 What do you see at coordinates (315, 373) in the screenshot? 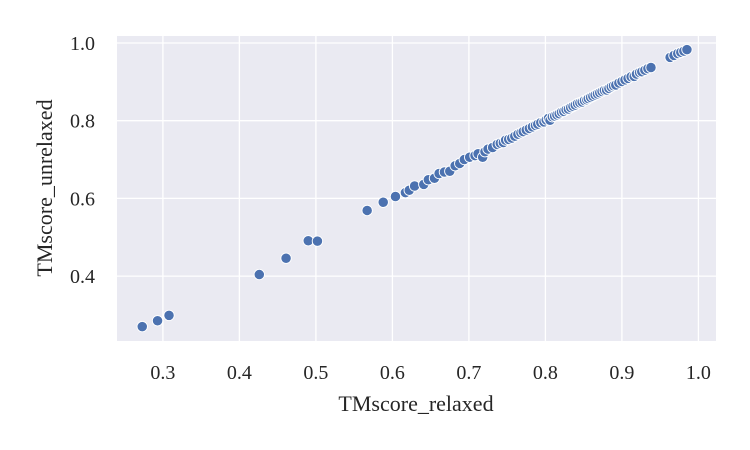
I see `x-tick-label: 0.5` at bounding box center [315, 373].